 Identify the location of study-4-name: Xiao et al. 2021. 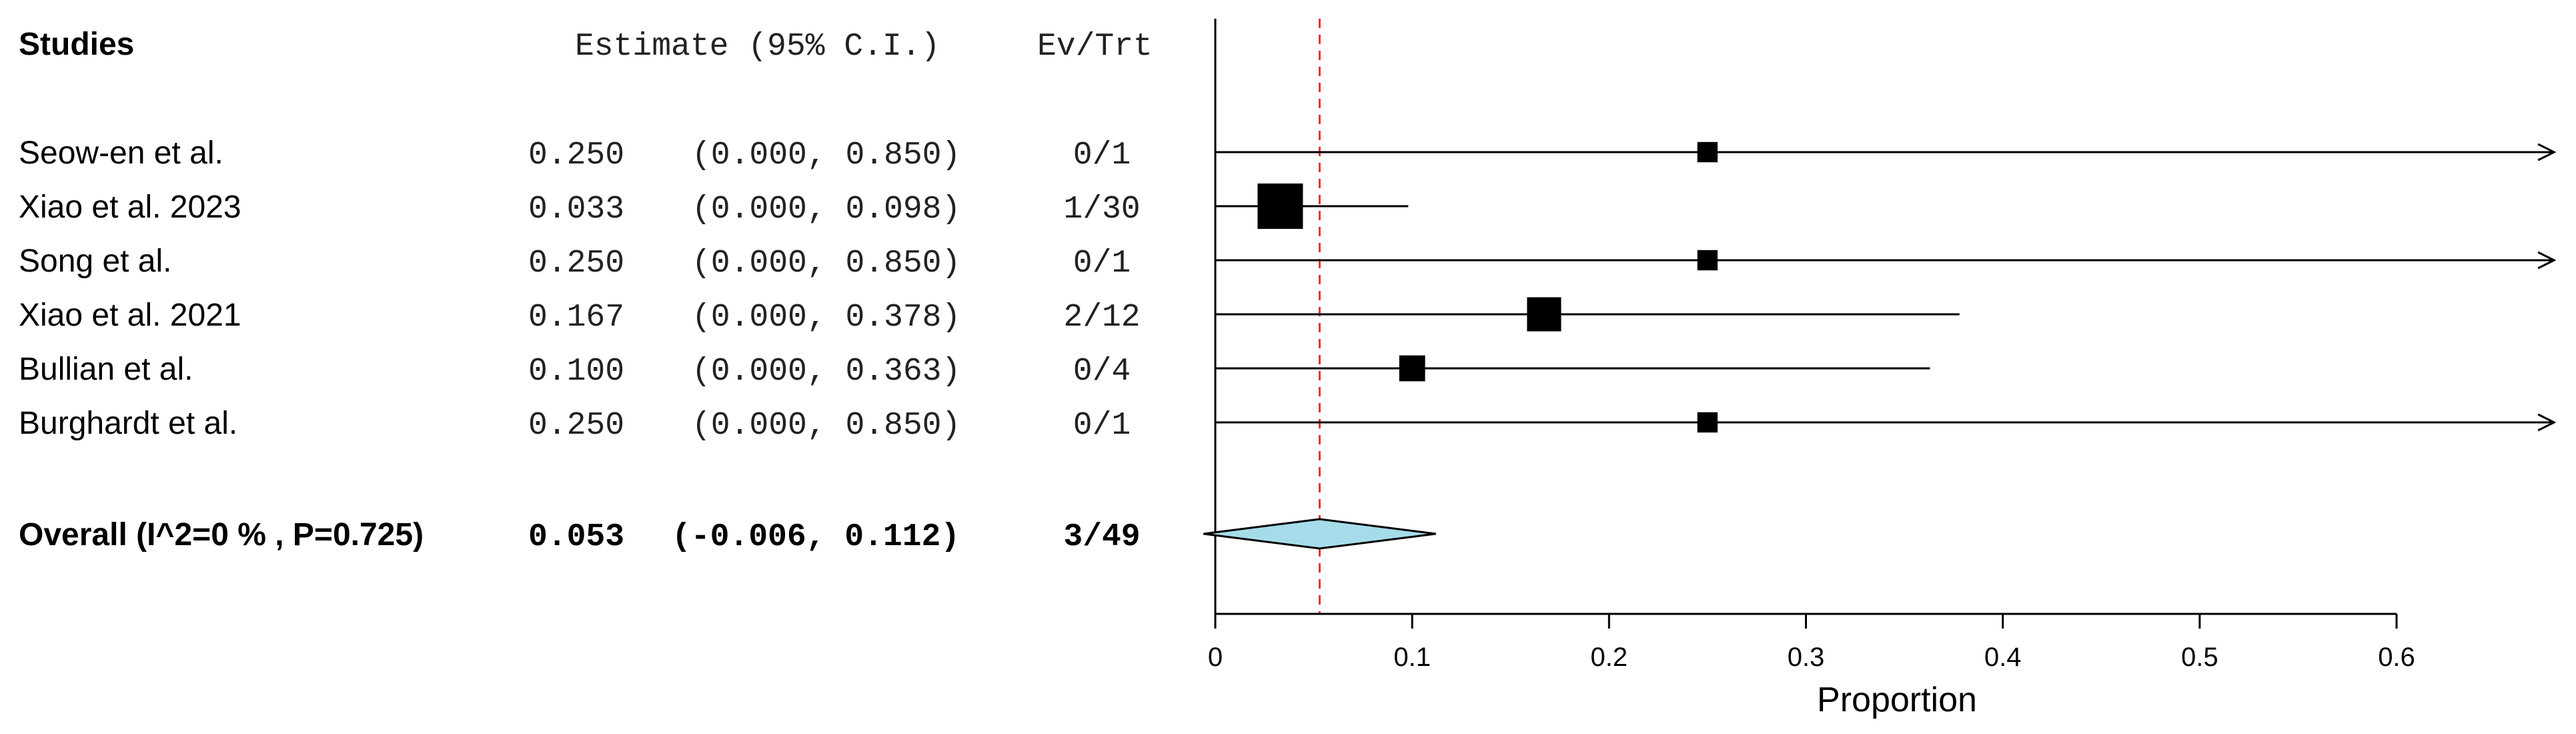
(130, 315).